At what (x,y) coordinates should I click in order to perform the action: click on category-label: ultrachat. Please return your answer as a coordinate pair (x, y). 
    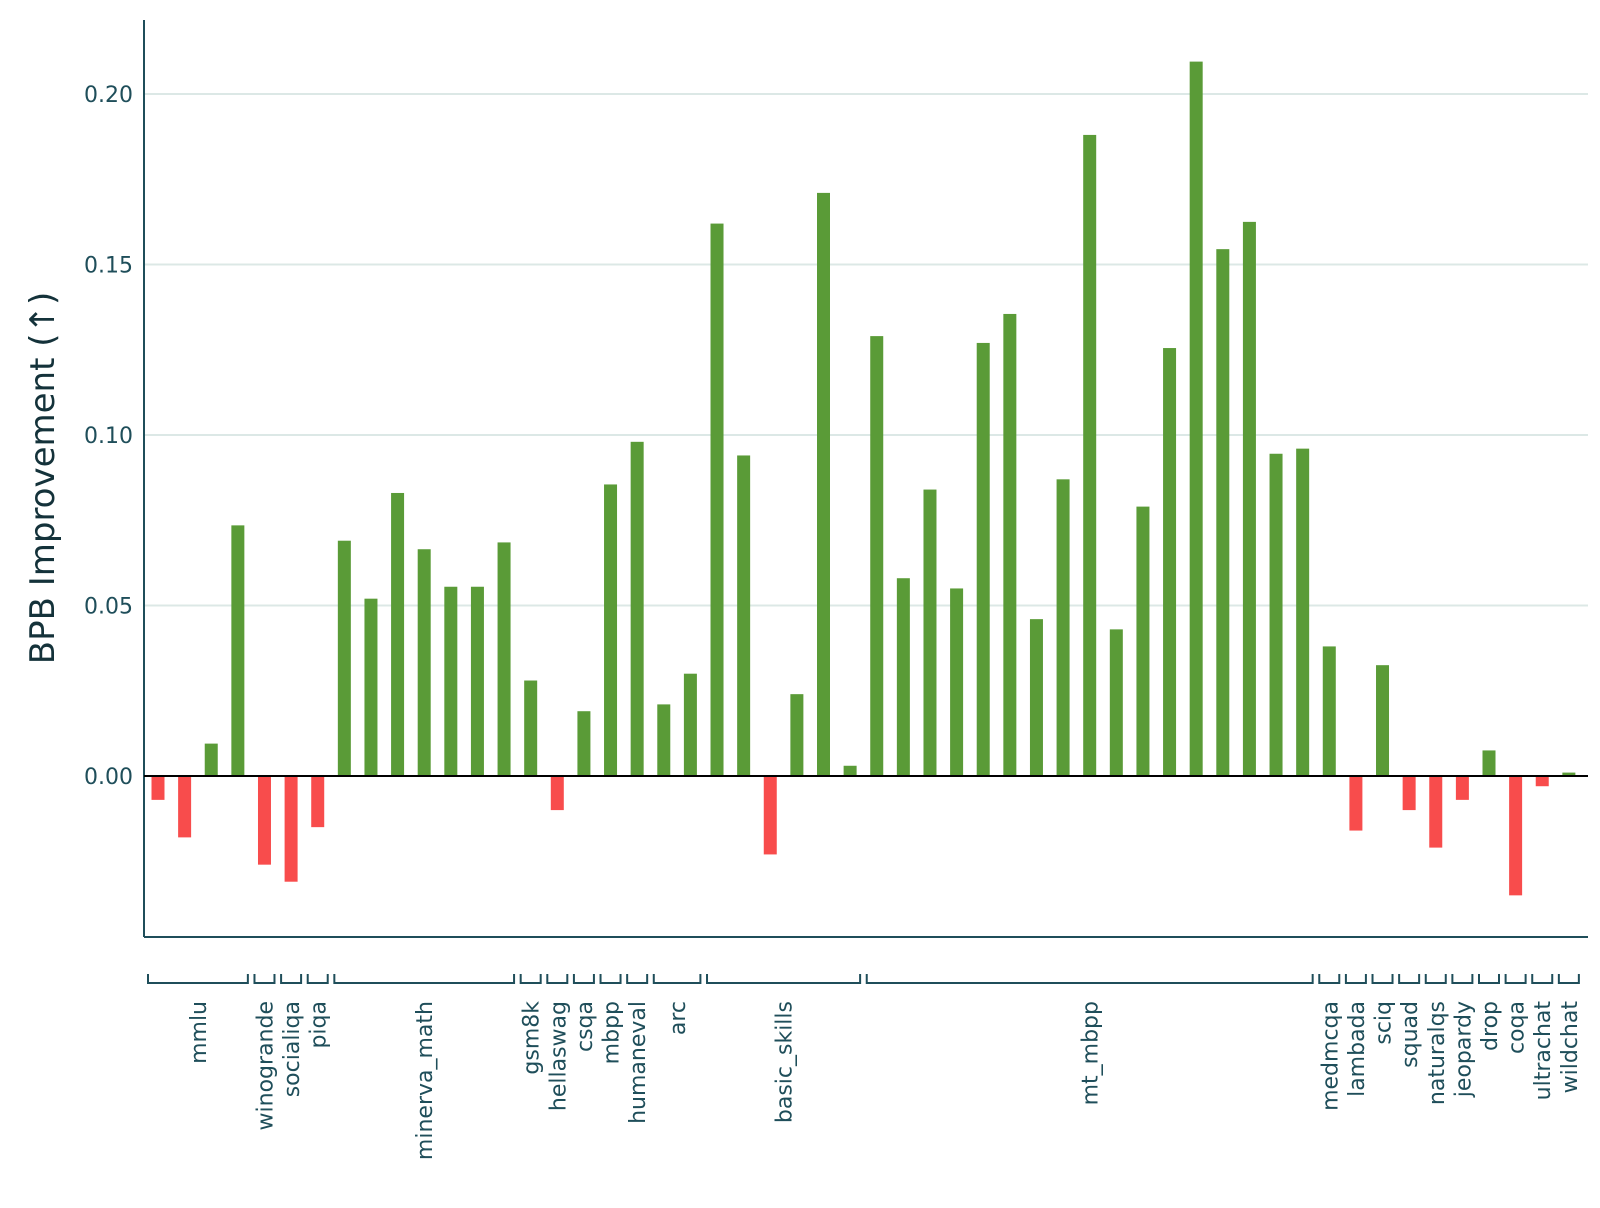
    Looking at the image, I should click on (1543, 1051).